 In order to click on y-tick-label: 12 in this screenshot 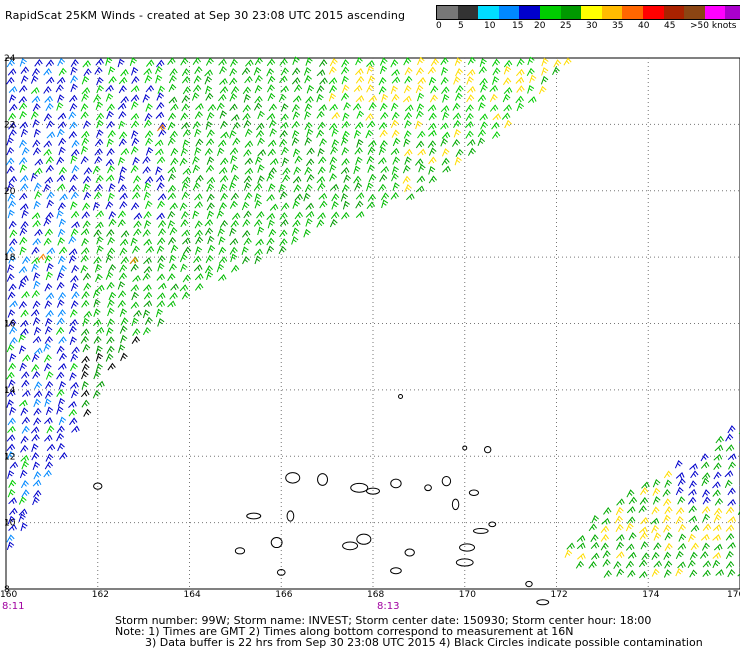, I will do `click(9, 457)`.